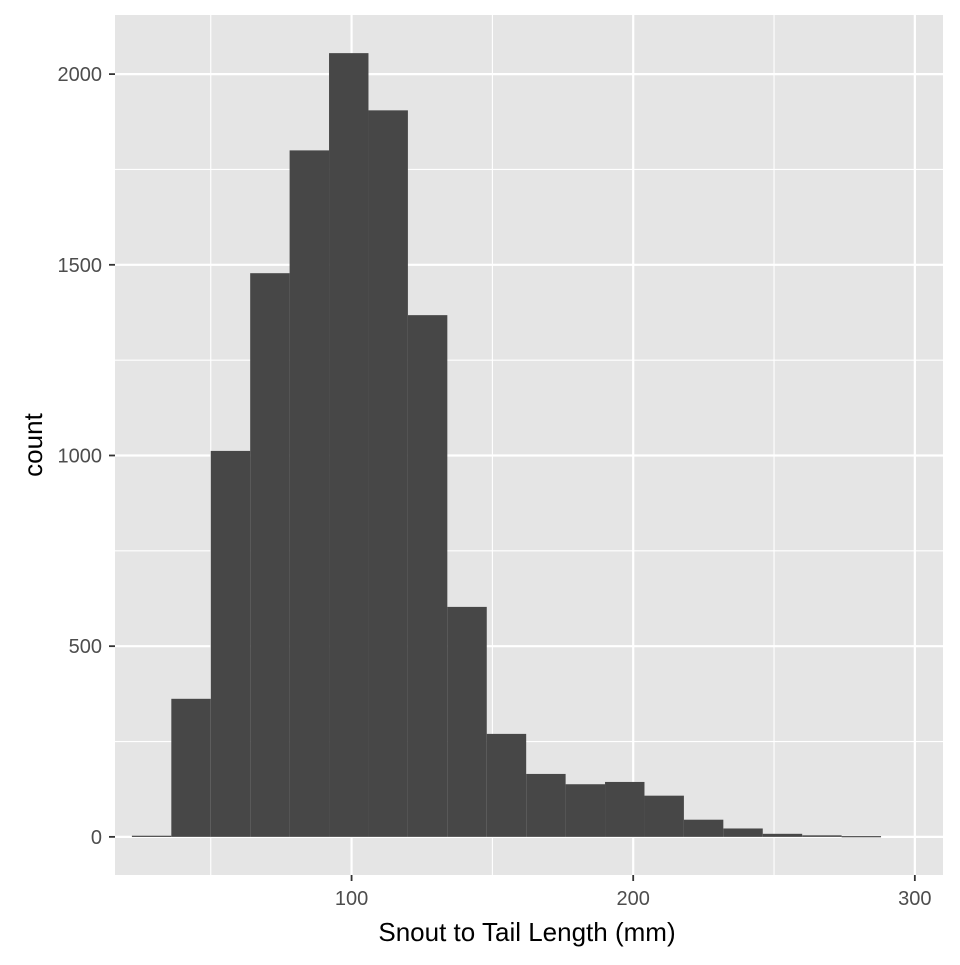 The image size is (960, 965). What do you see at coordinates (633, 899) in the screenshot?
I see `x-tick-label: 200` at bounding box center [633, 899].